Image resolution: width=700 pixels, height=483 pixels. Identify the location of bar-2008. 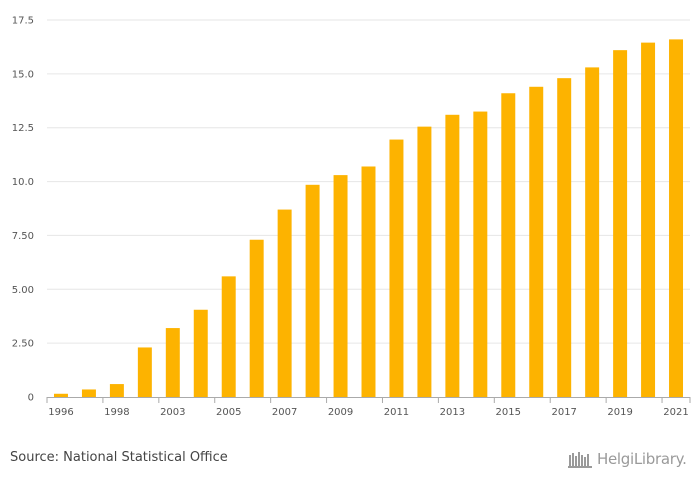
(312, 290).